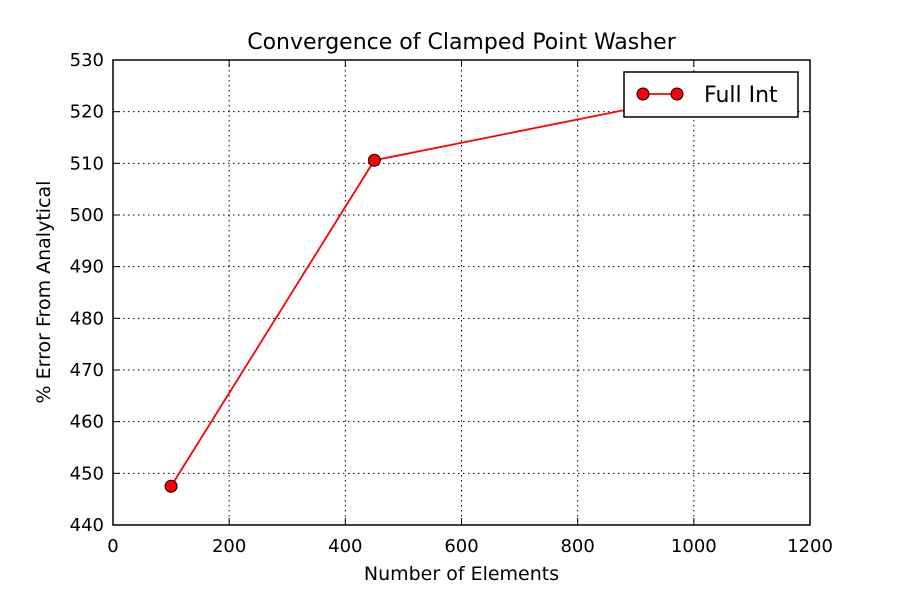 Image resolution: width=900 pixels, height=600 pixels. What do you see at coordinates (810, 546) in the screenshot?
I see `x-tick-label: 1200` at bounding box center [810, 546].